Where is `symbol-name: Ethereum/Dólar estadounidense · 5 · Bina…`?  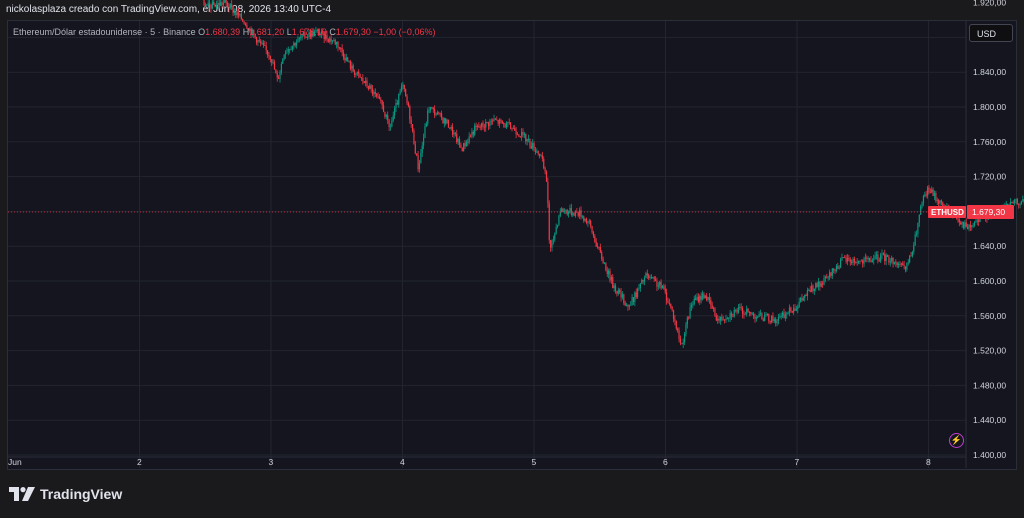 symbol-name: Ethereum/Dólar estadounidense · 5 · Bina… is located at coordinates (104, 32).